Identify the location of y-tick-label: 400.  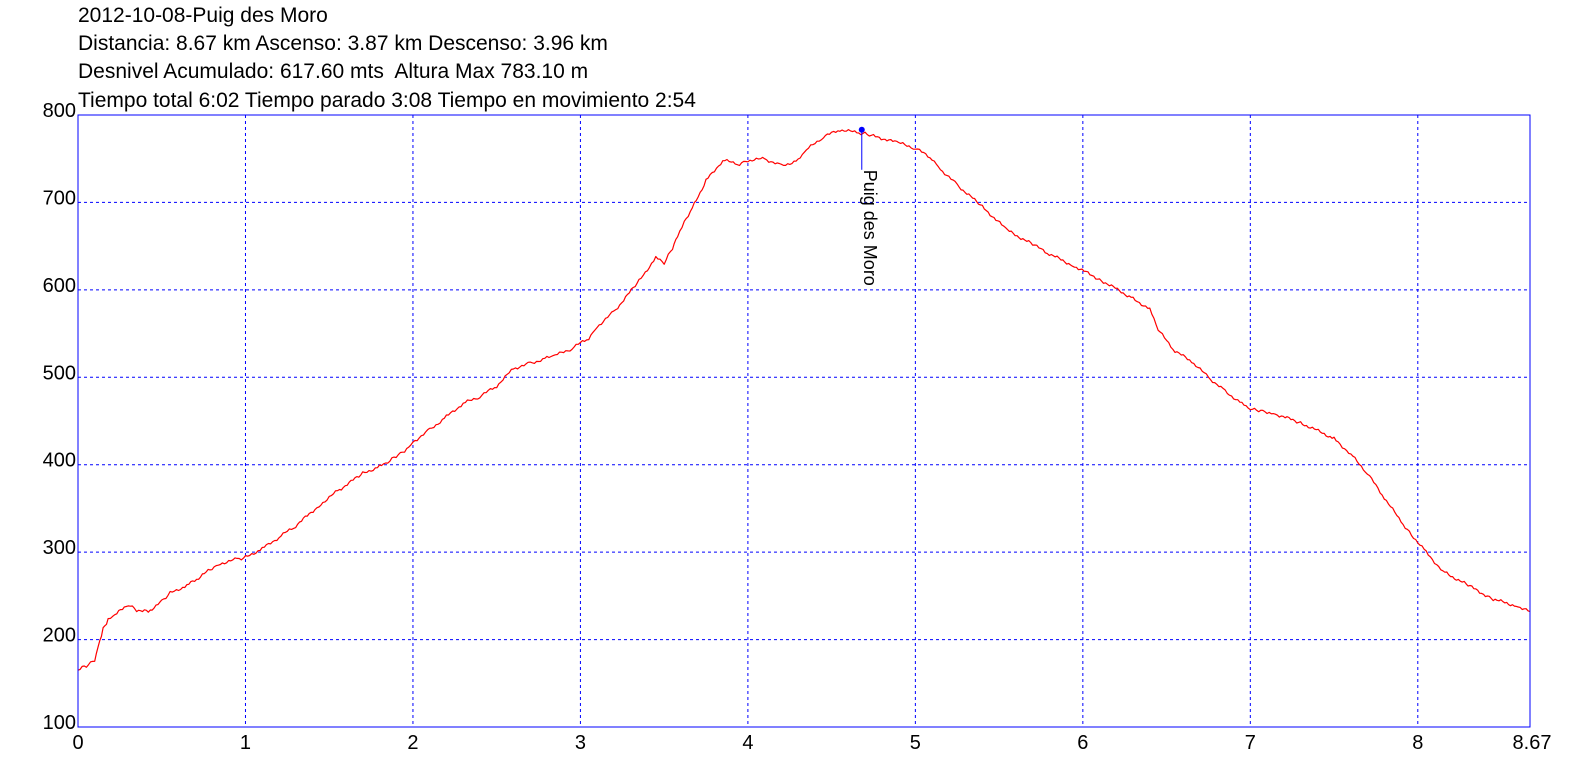
(59, 461).